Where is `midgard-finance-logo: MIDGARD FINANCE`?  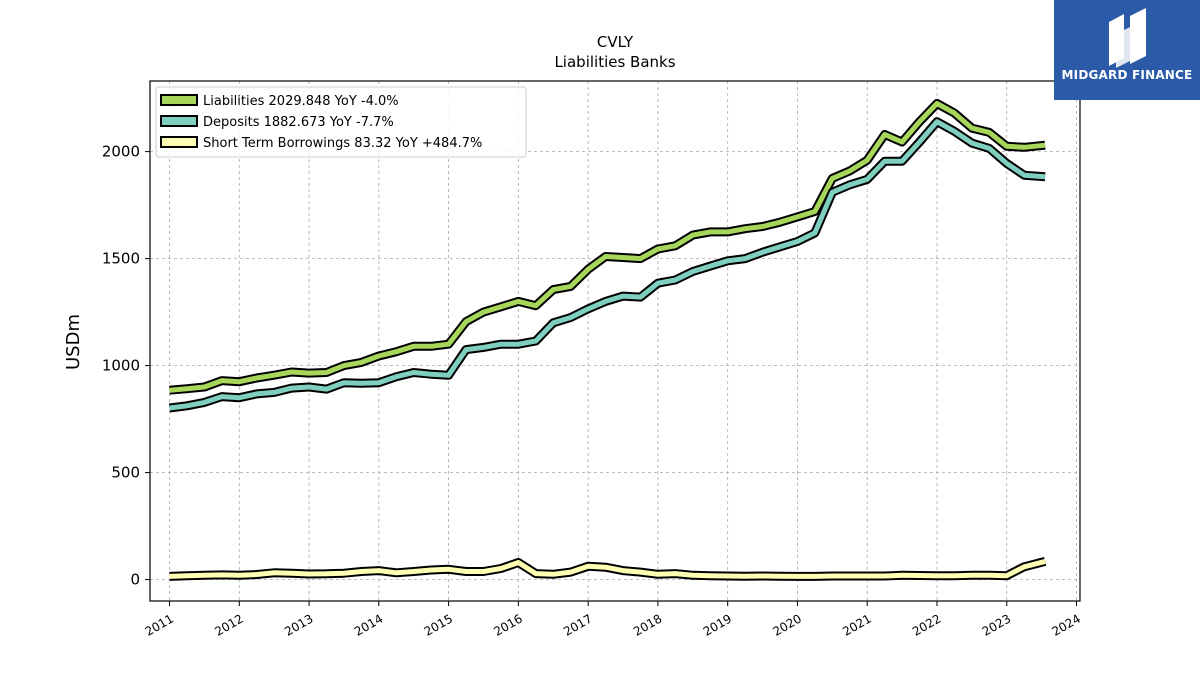 midgard-finance-logo: MIDGARD FINANCE is located at coordinates (1127, 50).